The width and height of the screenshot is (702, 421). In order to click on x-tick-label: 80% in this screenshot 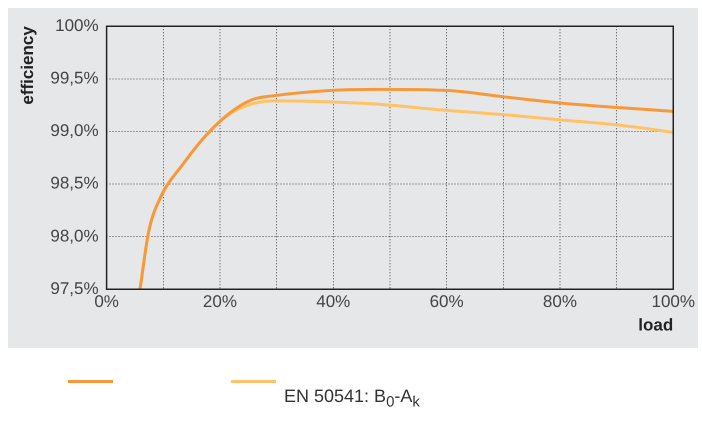, I will do `click(559, 302)`.